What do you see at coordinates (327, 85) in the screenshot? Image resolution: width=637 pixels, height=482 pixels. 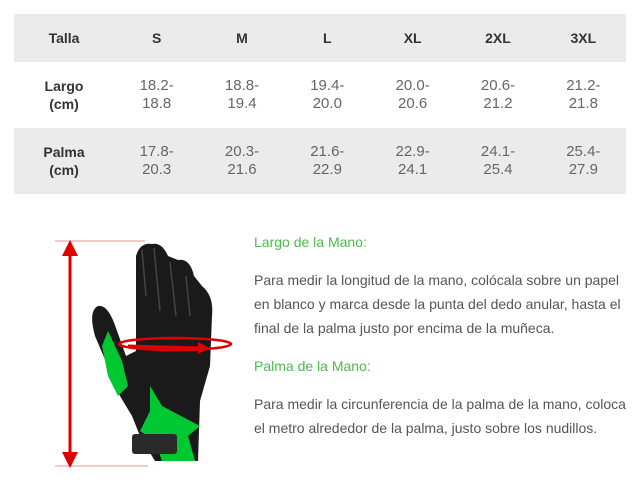 I see `value-line: 19.4-` at bounding box center [327, 85].